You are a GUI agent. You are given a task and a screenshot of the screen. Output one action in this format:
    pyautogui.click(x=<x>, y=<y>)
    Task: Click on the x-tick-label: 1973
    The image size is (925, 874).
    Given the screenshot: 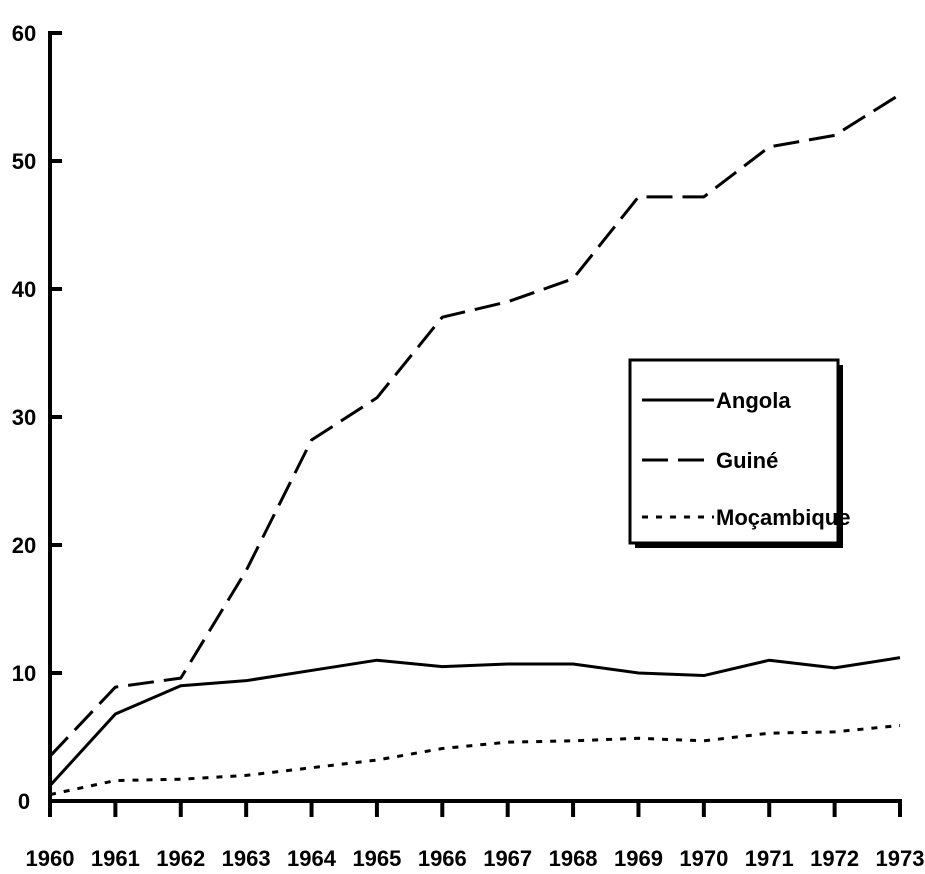 What is the action you would take?
    pyautogui.click(x=900, y=858)
    